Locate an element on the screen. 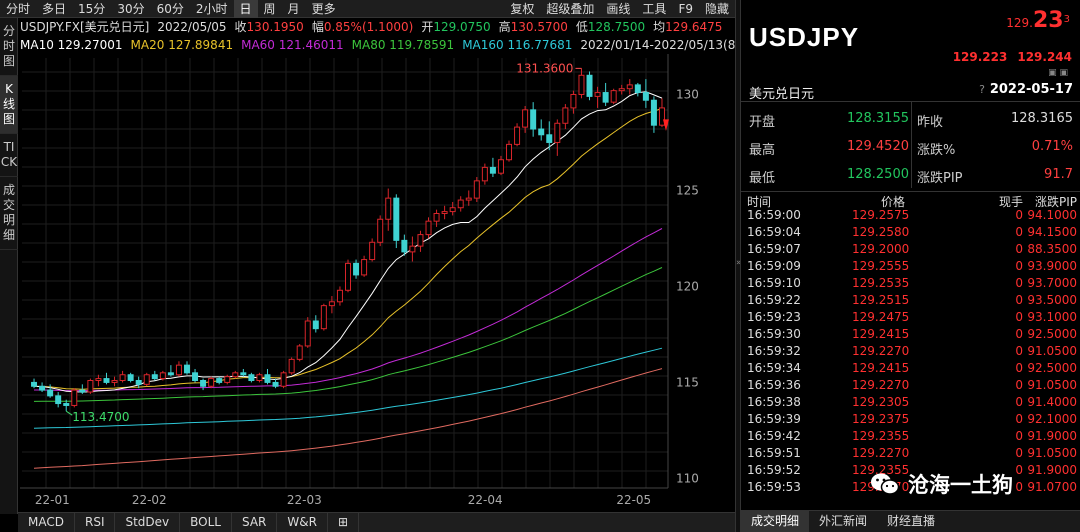 This screenshot has width=1080, height=532. period-tab: 60分 is located at coordinates (170, 8).